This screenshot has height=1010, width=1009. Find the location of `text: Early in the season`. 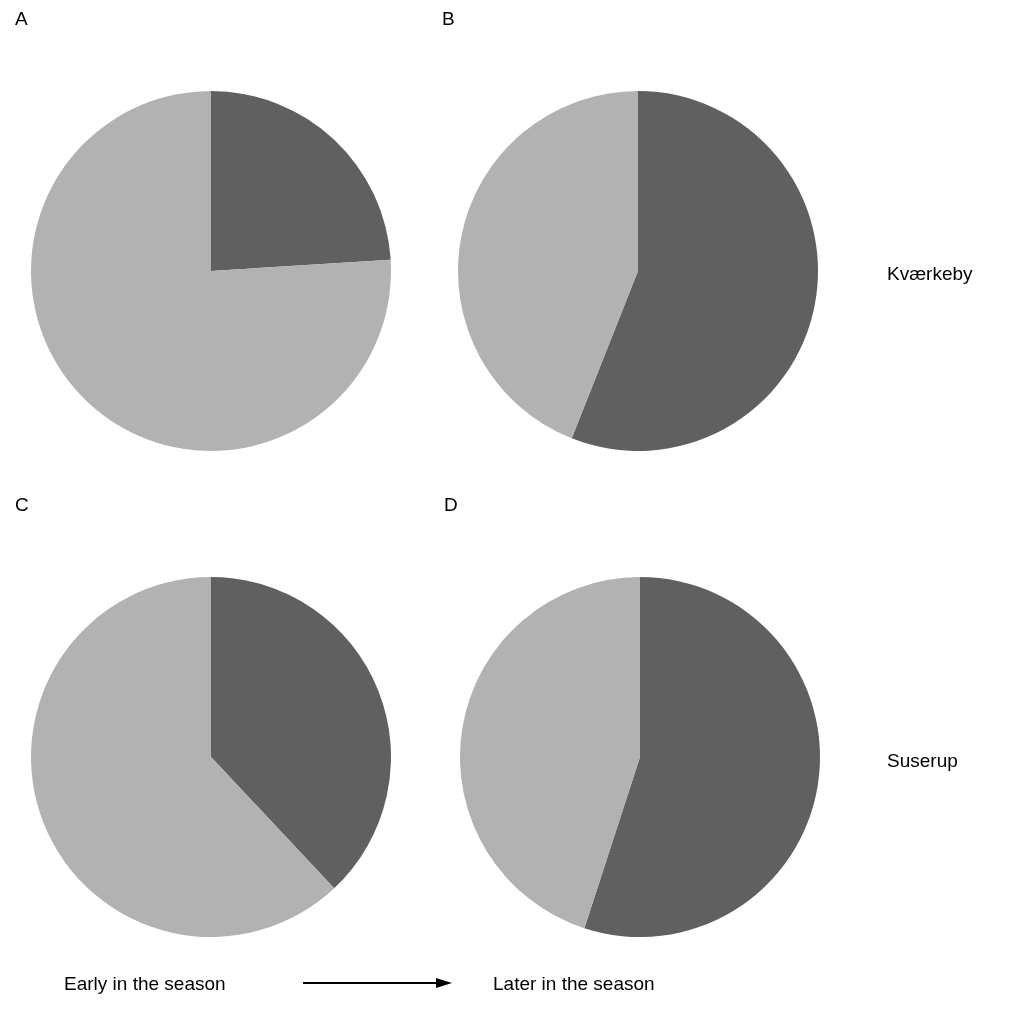

text: Early in the season is located at coordinates (145, 983).